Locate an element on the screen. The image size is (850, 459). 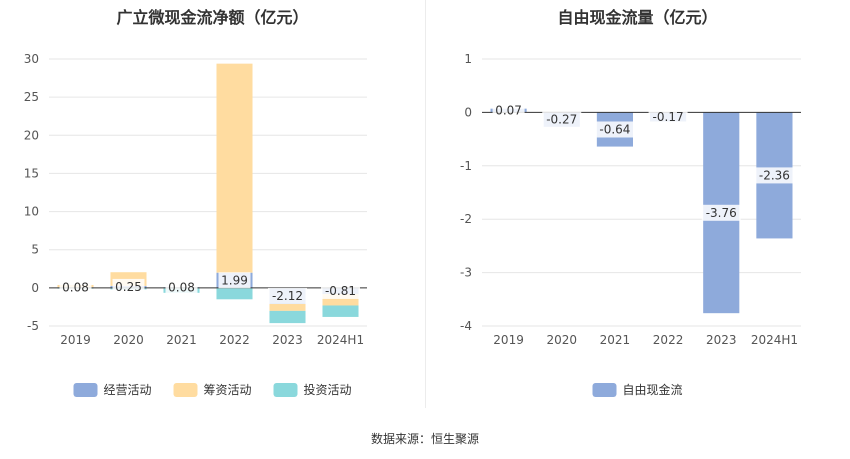
data-label: -0.81 is located at coordinates (340, 291).